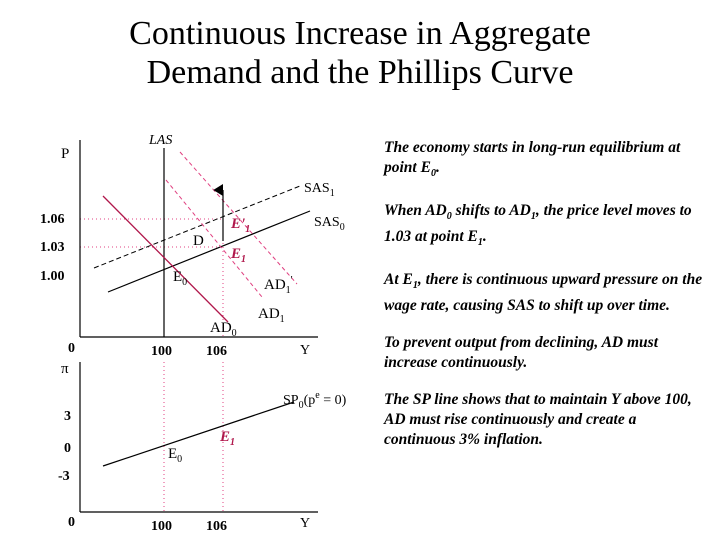 Image resolution: width=720 pixels, height=540 pixels. Describe the element at coordinates (71, 522) in the screenshot. I see `lower-origin-label: 0` at that location.